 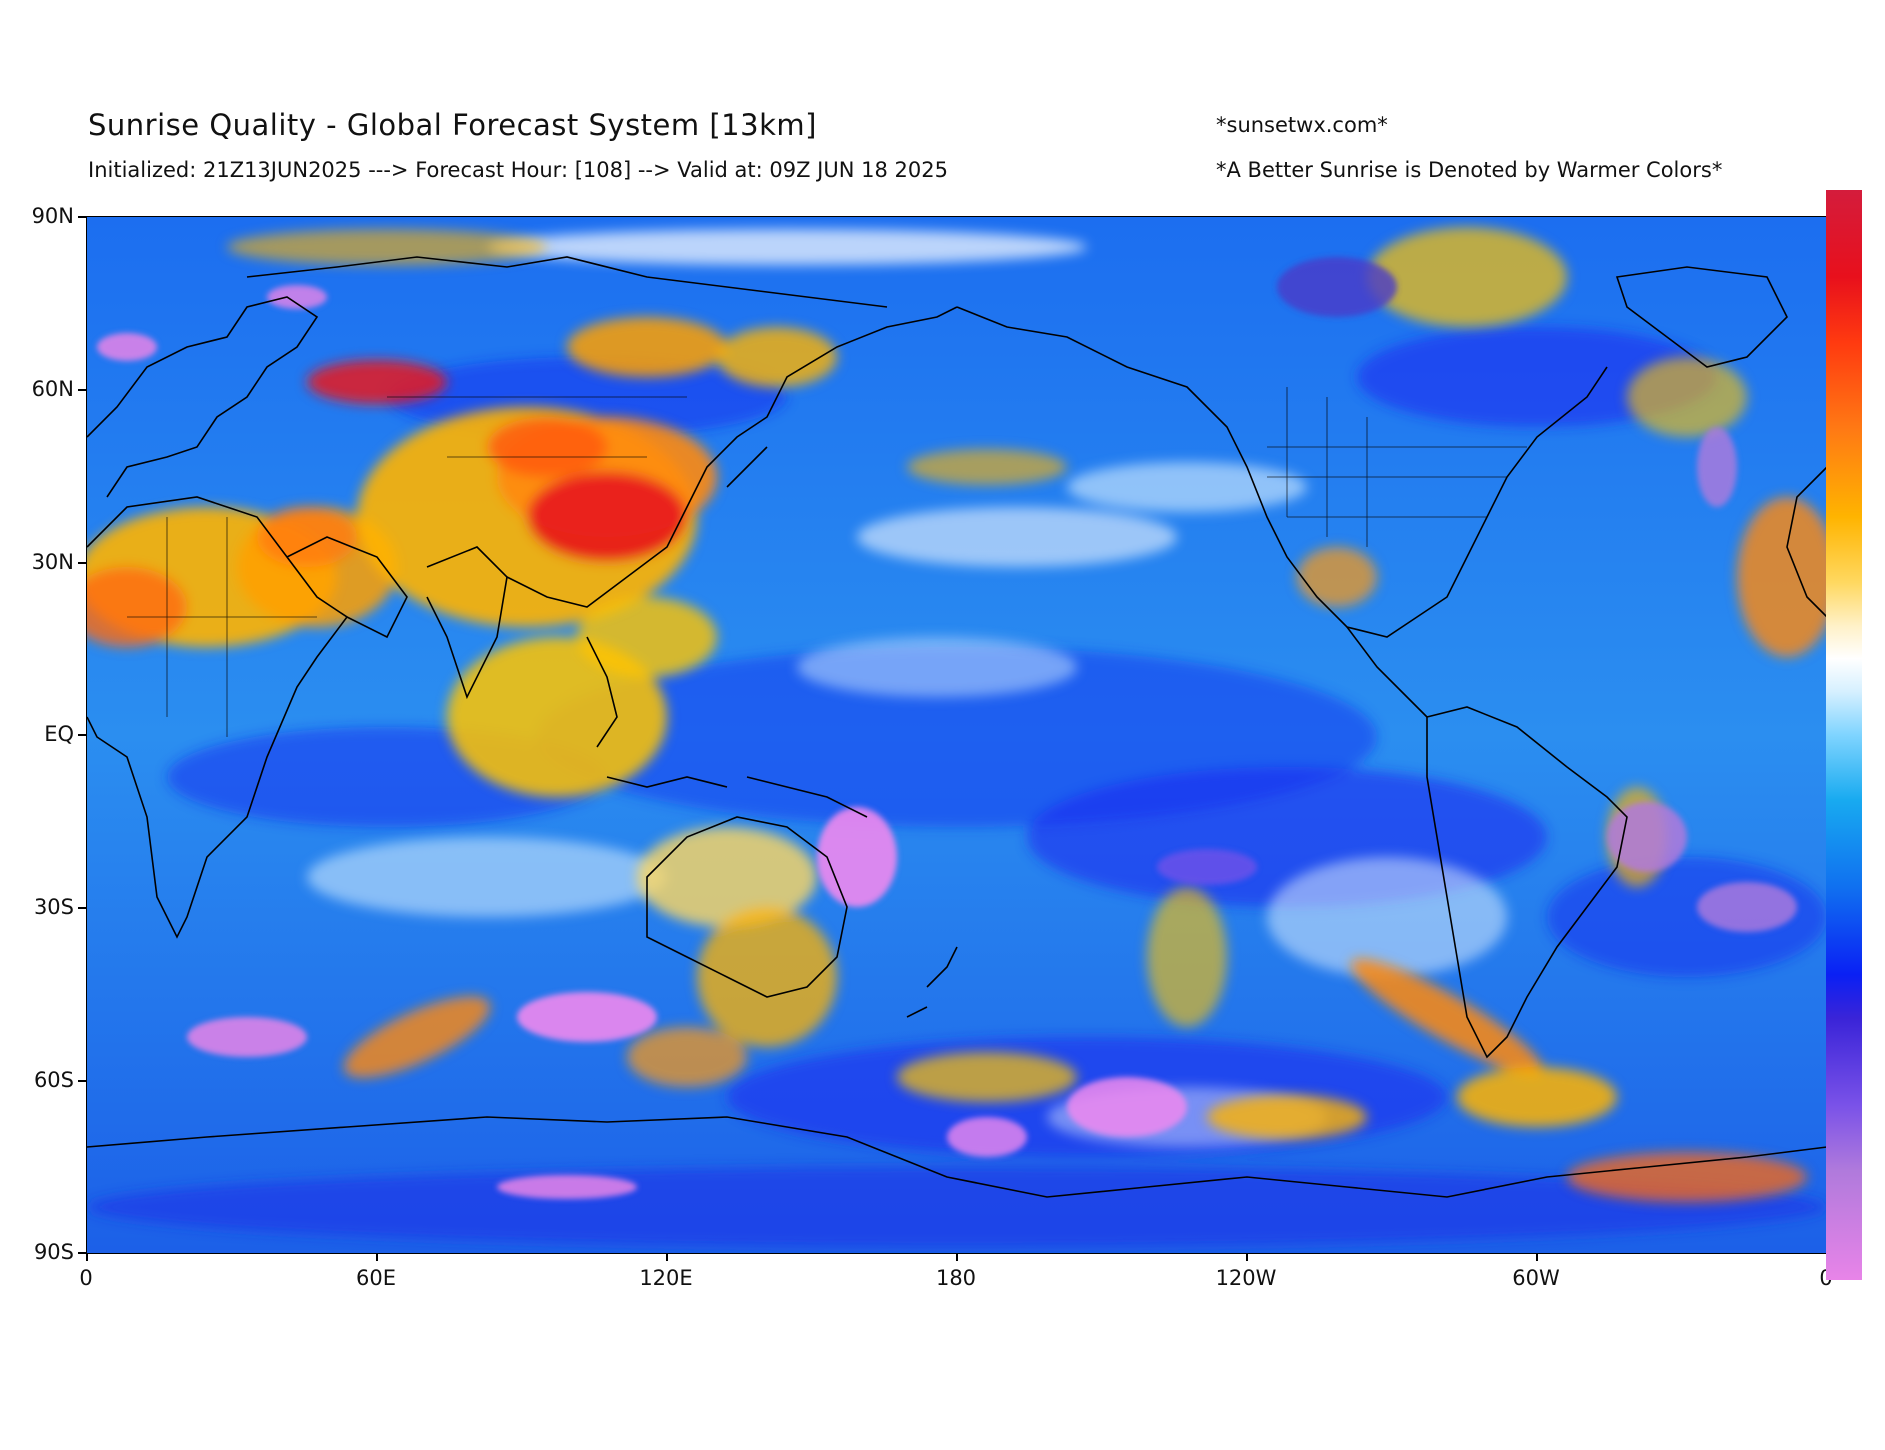 What do you see at coordinates (86, 1278) in the screenshot?
I see `x-tick-0: 0` at bounding box center [86, 1278].